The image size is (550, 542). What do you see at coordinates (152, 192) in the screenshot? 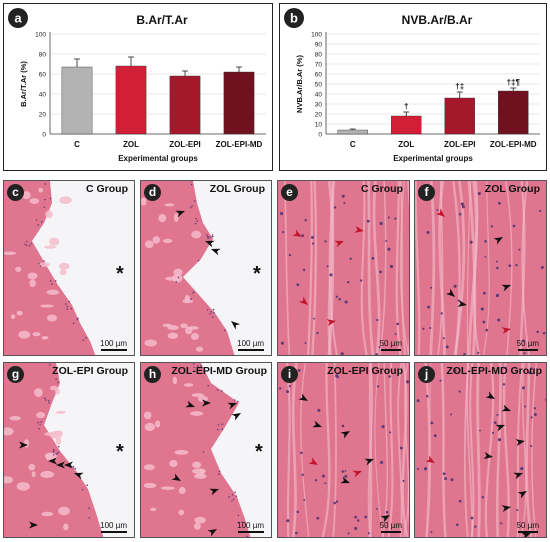
I see `panel-letter: d` at bounding box center [152, 192].